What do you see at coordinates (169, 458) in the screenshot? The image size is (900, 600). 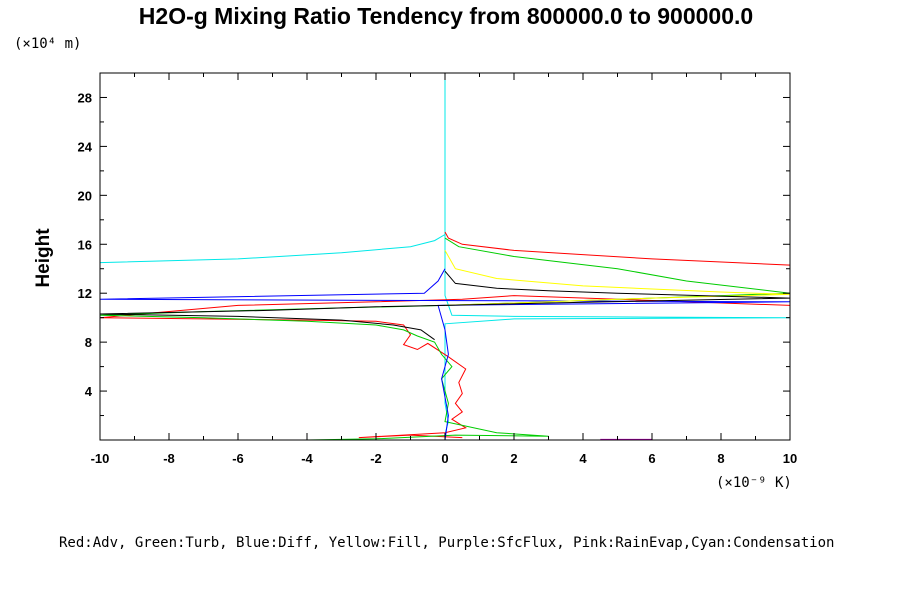 I see `x-tick-label: -8` at bounding box center [169, 458].